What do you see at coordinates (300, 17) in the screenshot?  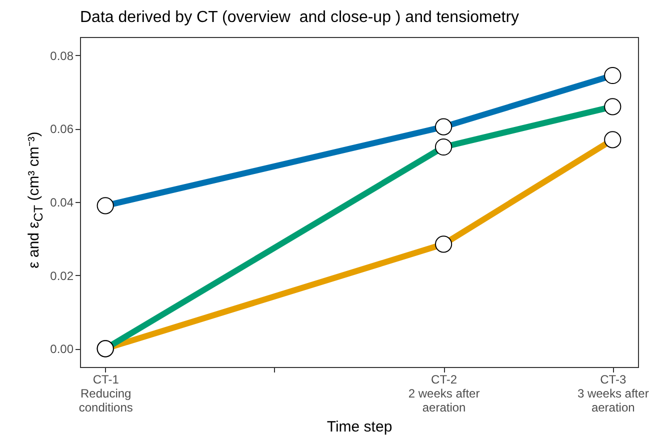 I see `chart-title: Data derived by CT (overview and close-up ) and tensiometry` at bounding box center [300, 17].